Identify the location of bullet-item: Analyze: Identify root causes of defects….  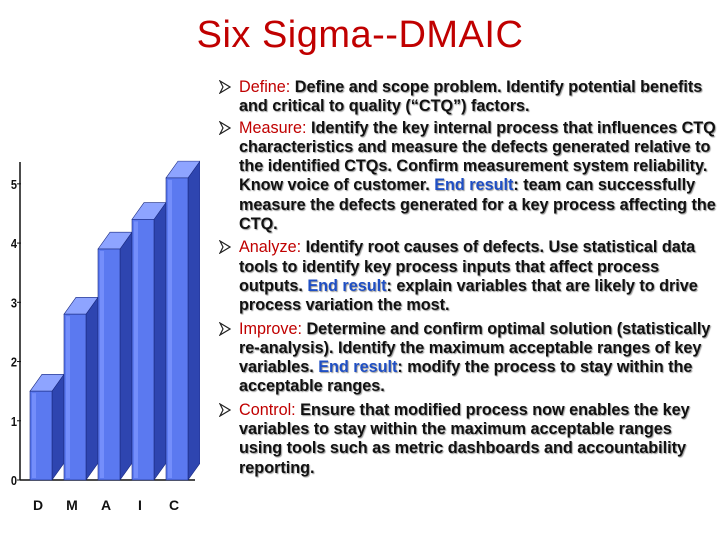
(466, 276).